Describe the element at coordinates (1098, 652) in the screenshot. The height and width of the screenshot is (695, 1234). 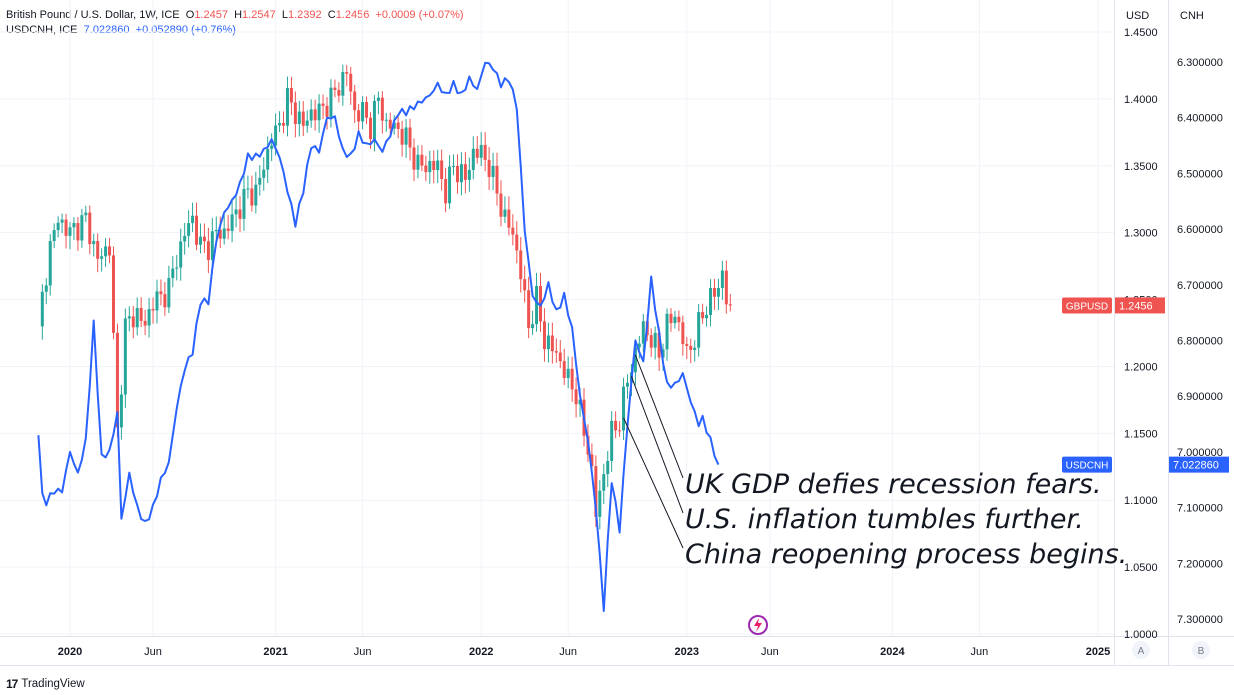
I see `time-tick-label: 2025` at that location.